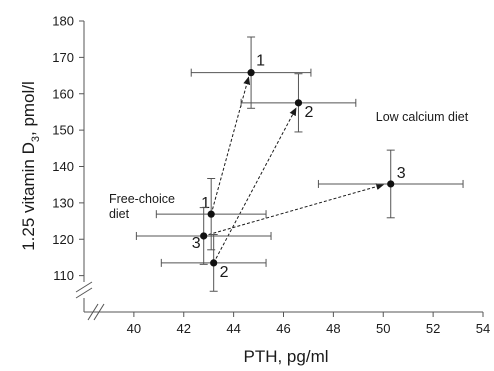 This screenshot has height=371, width=494. Describe the element at coordinates (28, 196) in the screenshot. I see `y-axis-title-main: 1.25 vitamin D` at that location.